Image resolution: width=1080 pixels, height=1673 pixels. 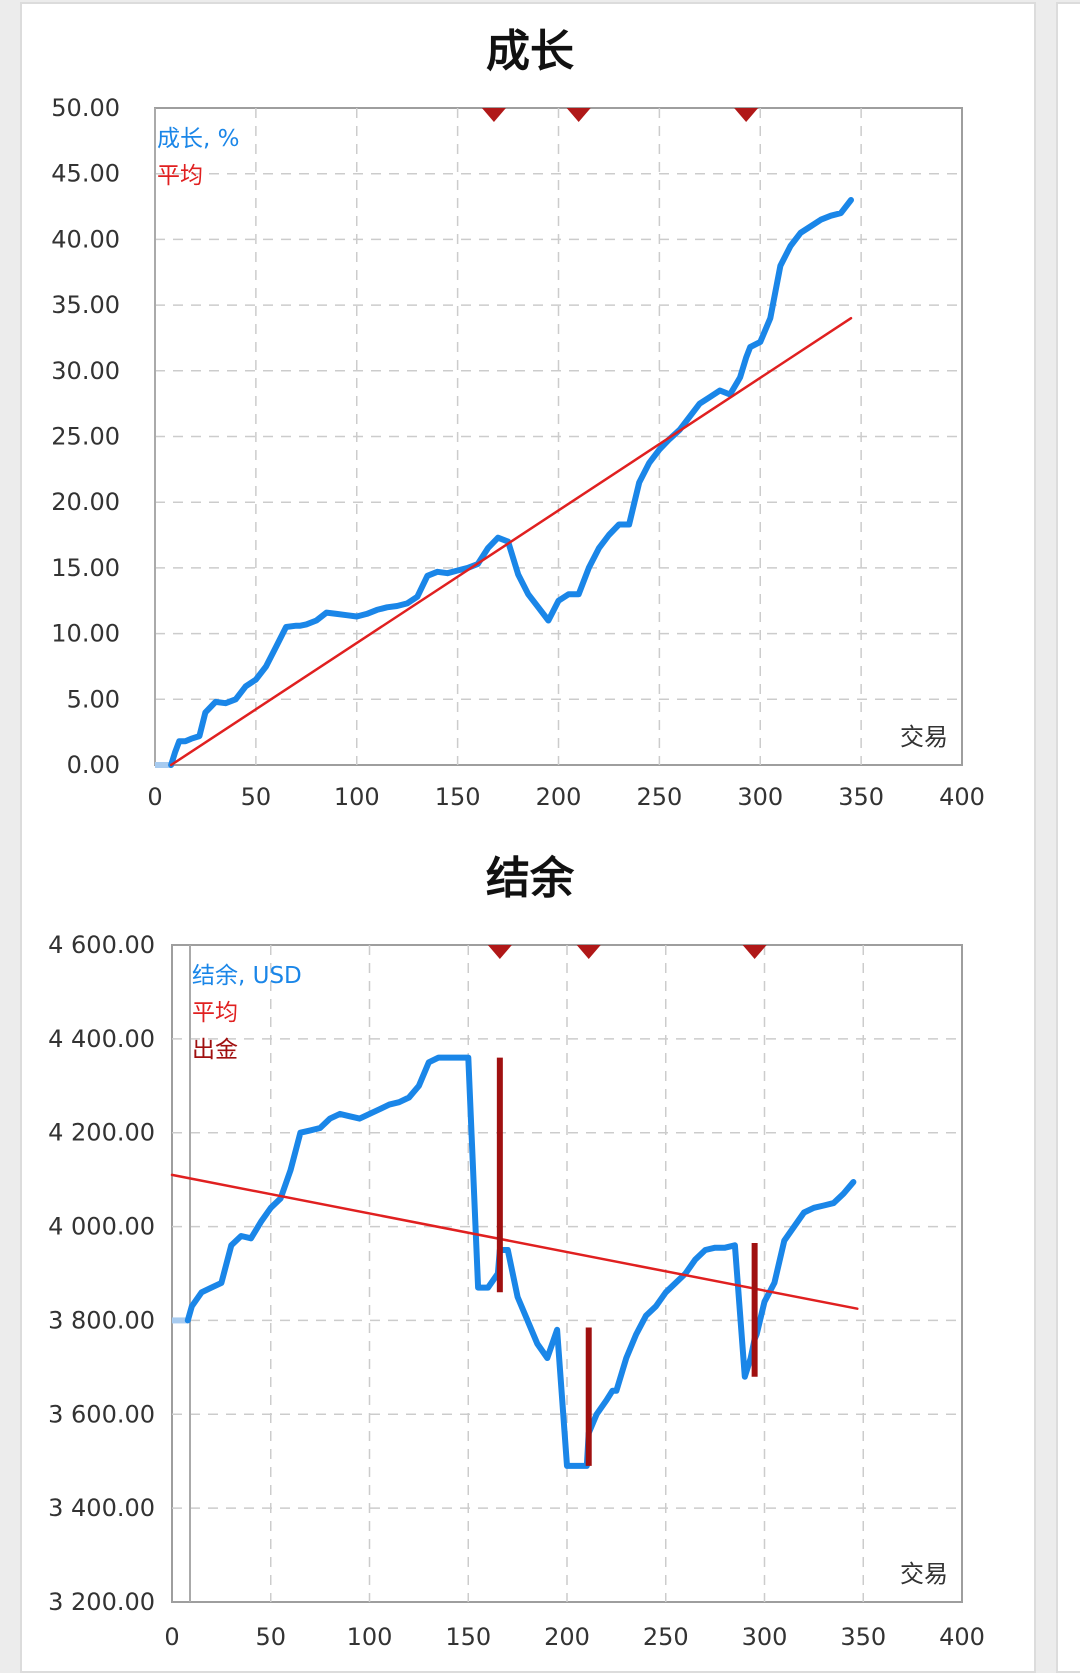 What do you see at coordinates (861, 797) in the screenshot?
I see `growth-x-tick-label: 350` at bounding box center [861, 797].